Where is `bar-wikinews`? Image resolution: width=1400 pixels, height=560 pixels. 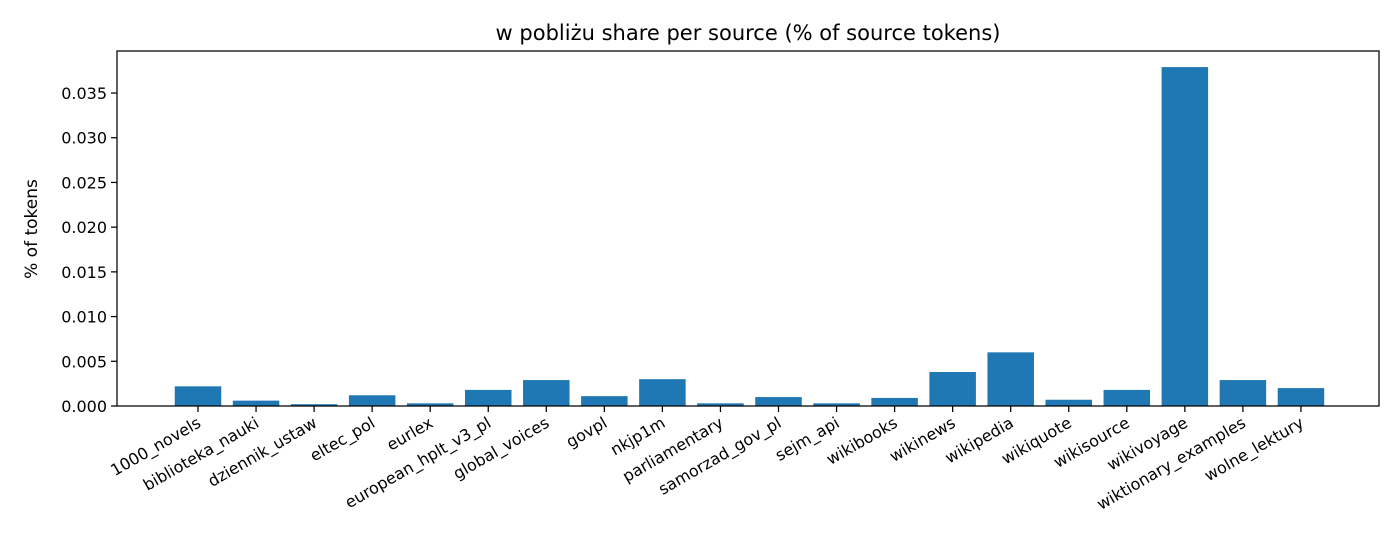
bar-wikinews is located at coordinates (952, 389).